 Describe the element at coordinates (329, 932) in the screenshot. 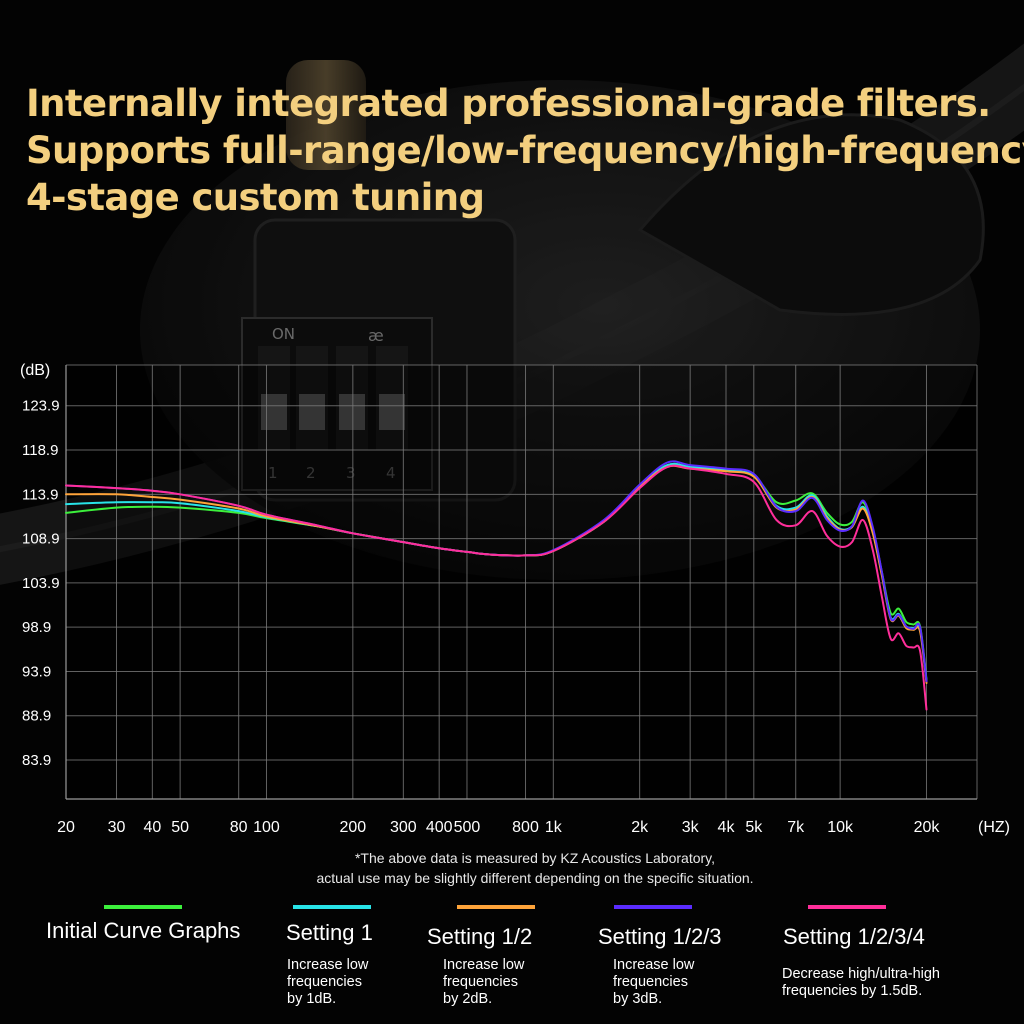

I see `legend-title-setting-1: Setting 1` at that location.